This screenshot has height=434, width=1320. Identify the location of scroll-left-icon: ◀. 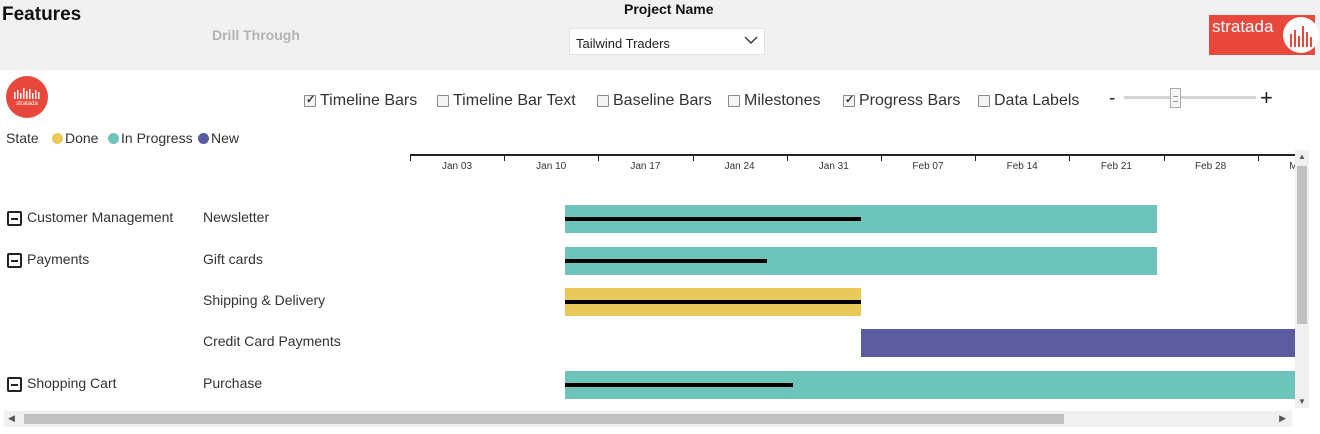
(11, 418).